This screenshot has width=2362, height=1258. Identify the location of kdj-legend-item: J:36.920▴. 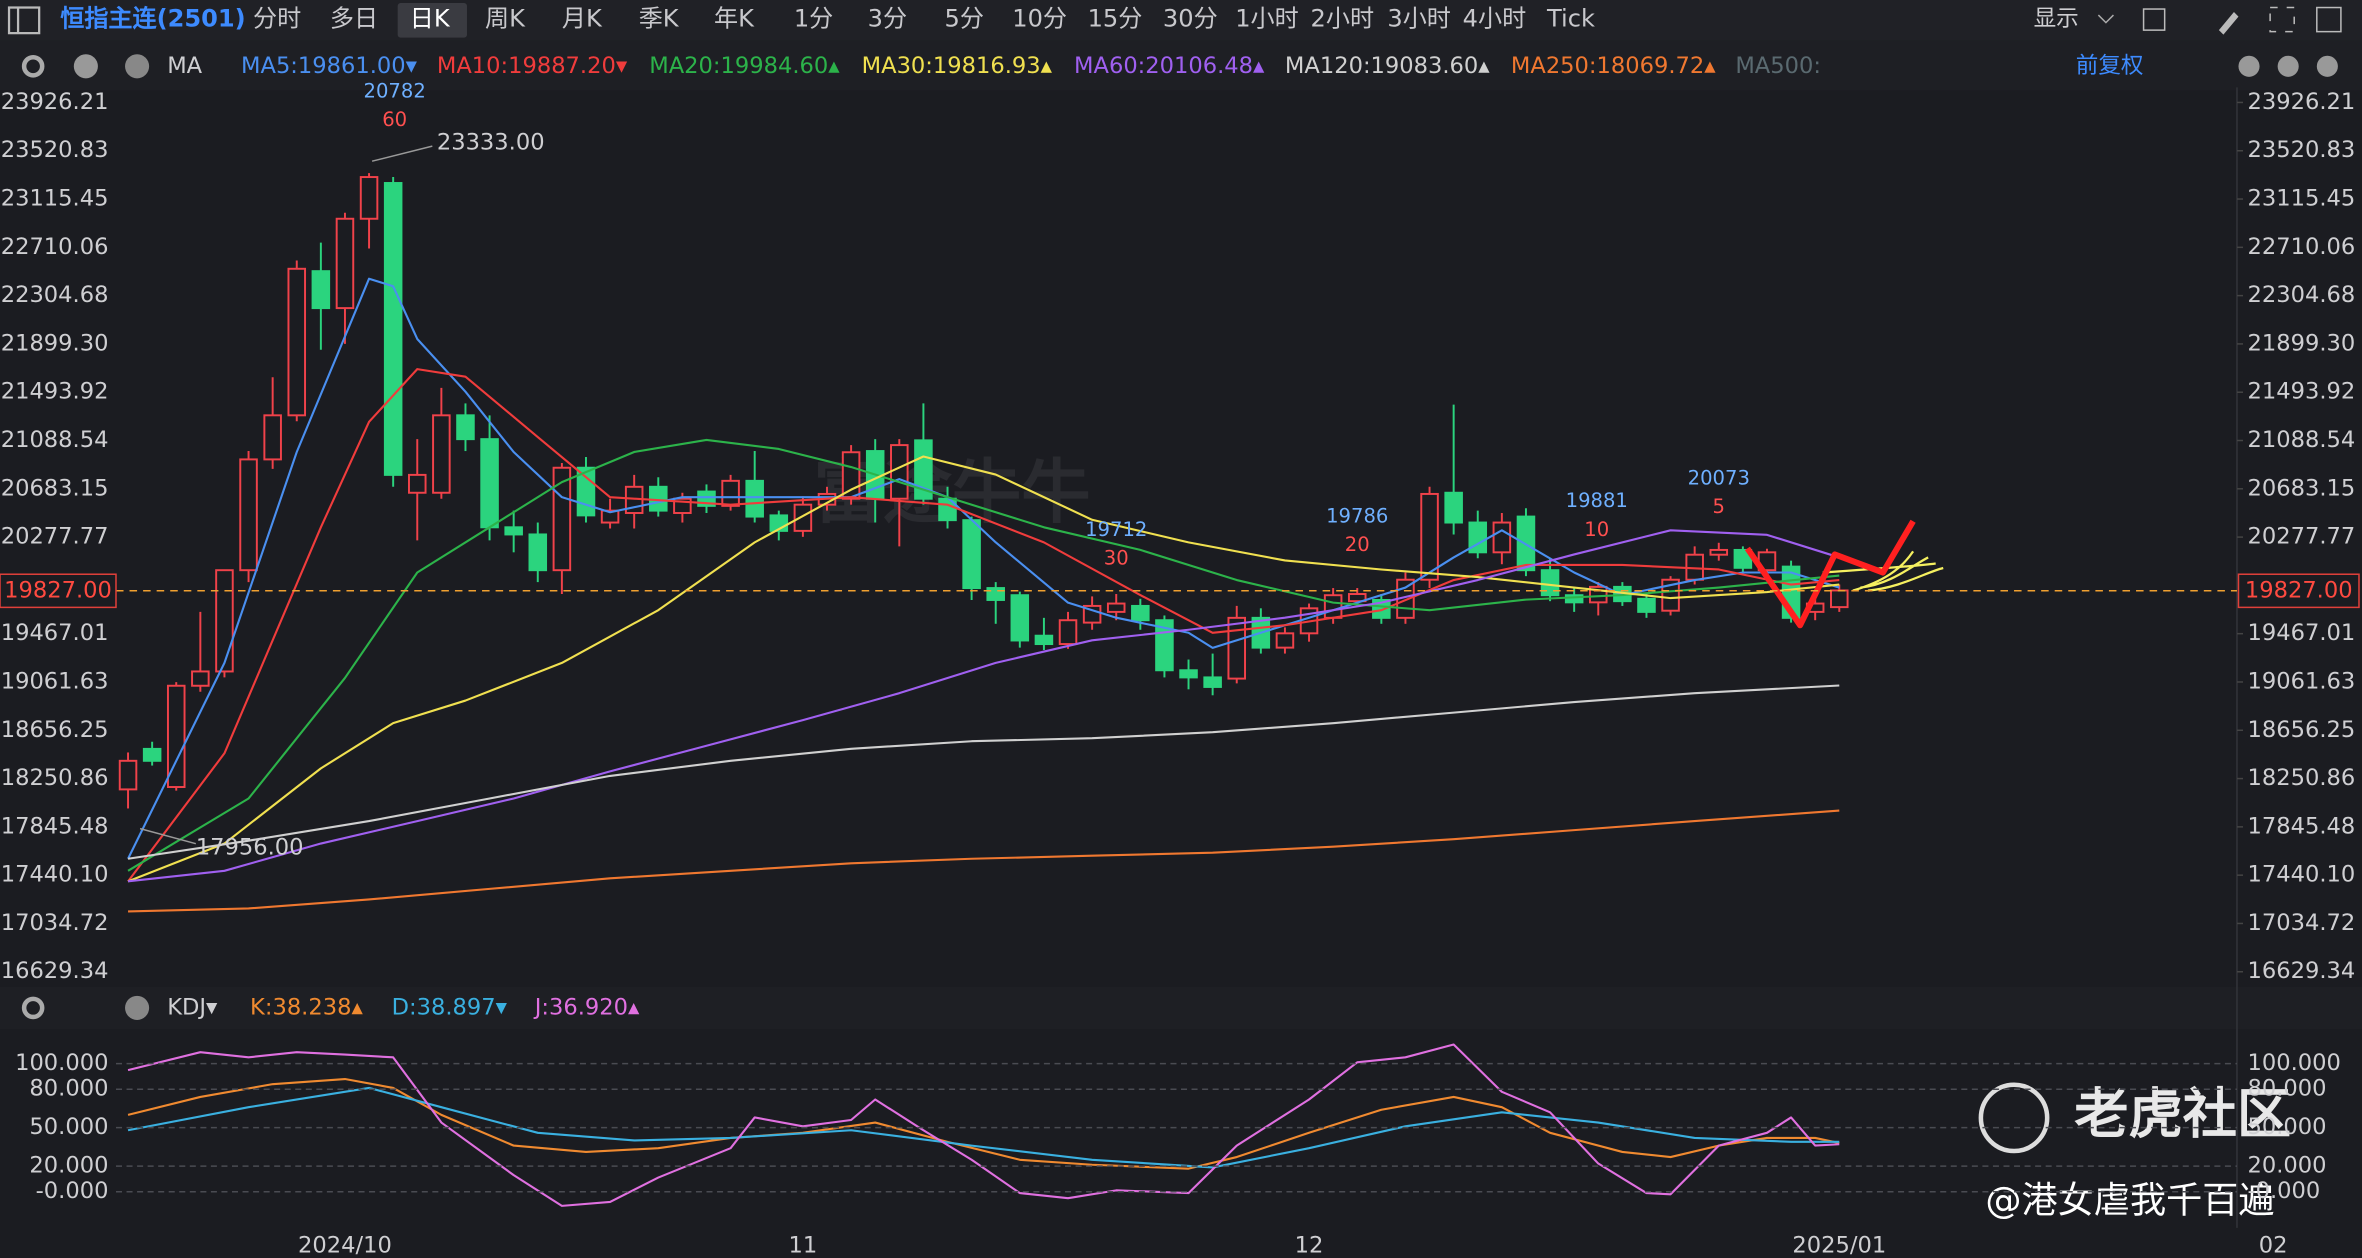
(586, 1007).